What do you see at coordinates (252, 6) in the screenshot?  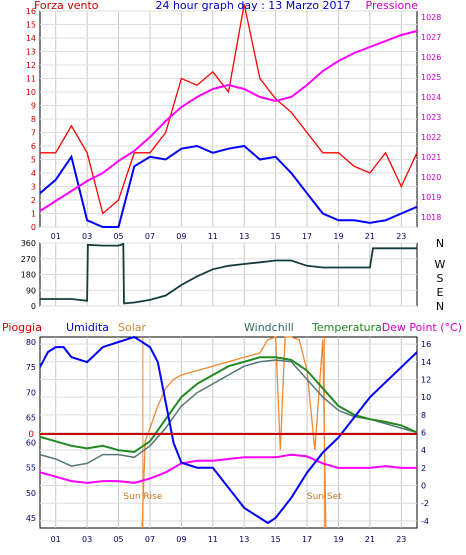 I see `graph-title: 24 hour graph day : 13 Marzo 2017` at bounding box center [252, 6].